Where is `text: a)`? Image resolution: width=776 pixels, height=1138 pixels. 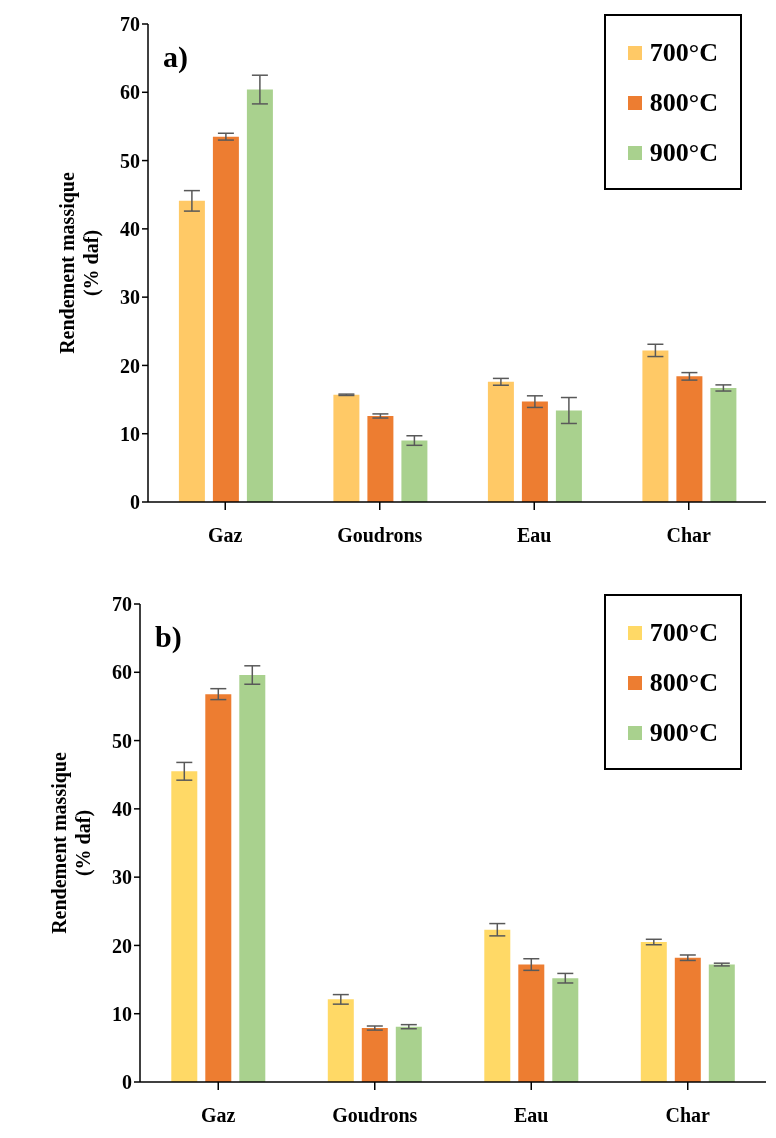
text: a) is located at coordinates (175, 57).